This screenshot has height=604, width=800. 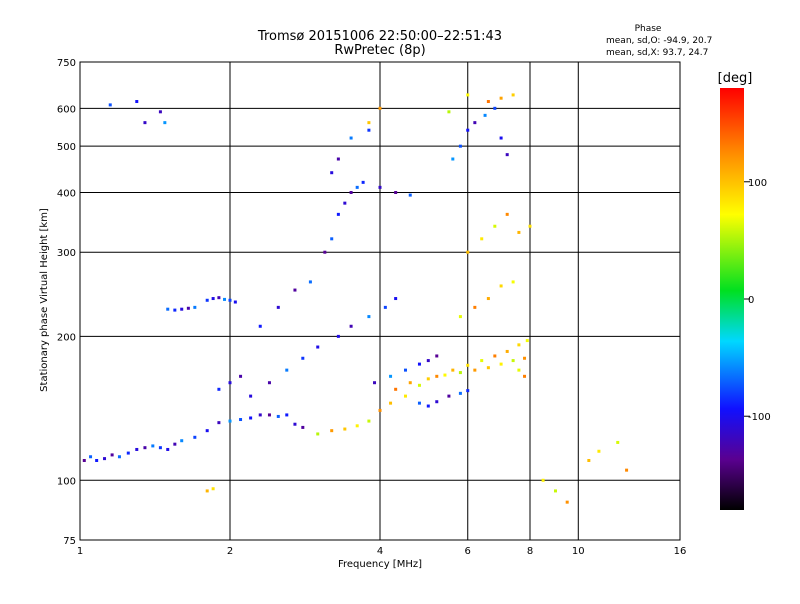 I want to click on colorbar-label: [deg], so click(x=735, y=78).